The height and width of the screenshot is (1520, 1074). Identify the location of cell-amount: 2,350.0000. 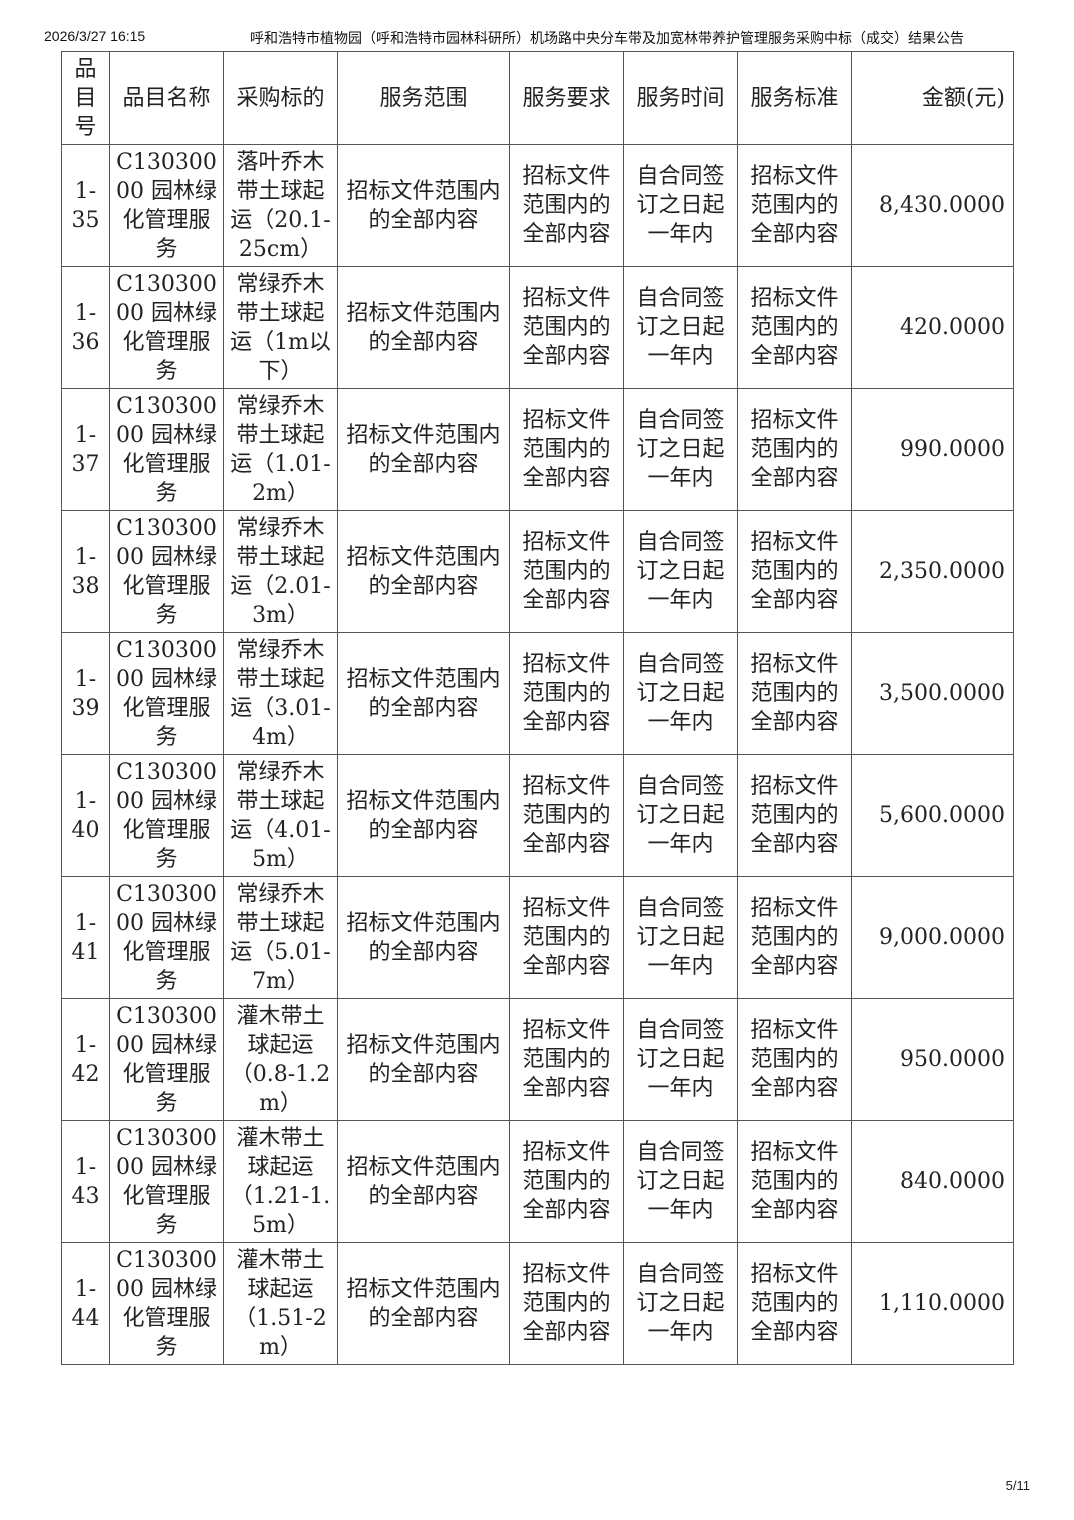
(932, 571).